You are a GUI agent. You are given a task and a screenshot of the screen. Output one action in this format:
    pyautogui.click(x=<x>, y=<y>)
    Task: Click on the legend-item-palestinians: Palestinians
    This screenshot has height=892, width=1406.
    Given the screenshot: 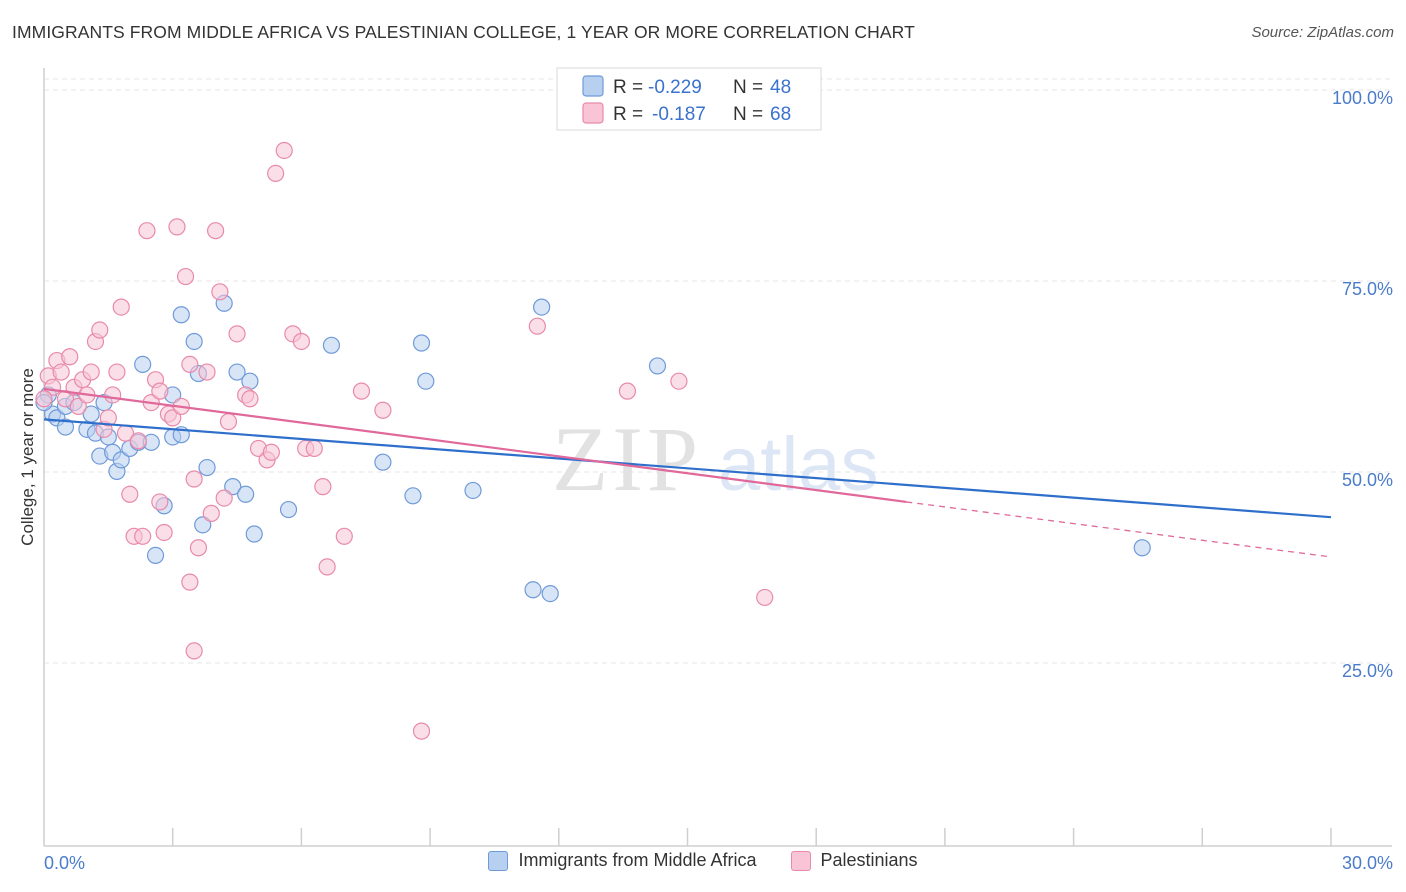 What is the action you would take?
    pyautogui.click(x=854, y=860)
    